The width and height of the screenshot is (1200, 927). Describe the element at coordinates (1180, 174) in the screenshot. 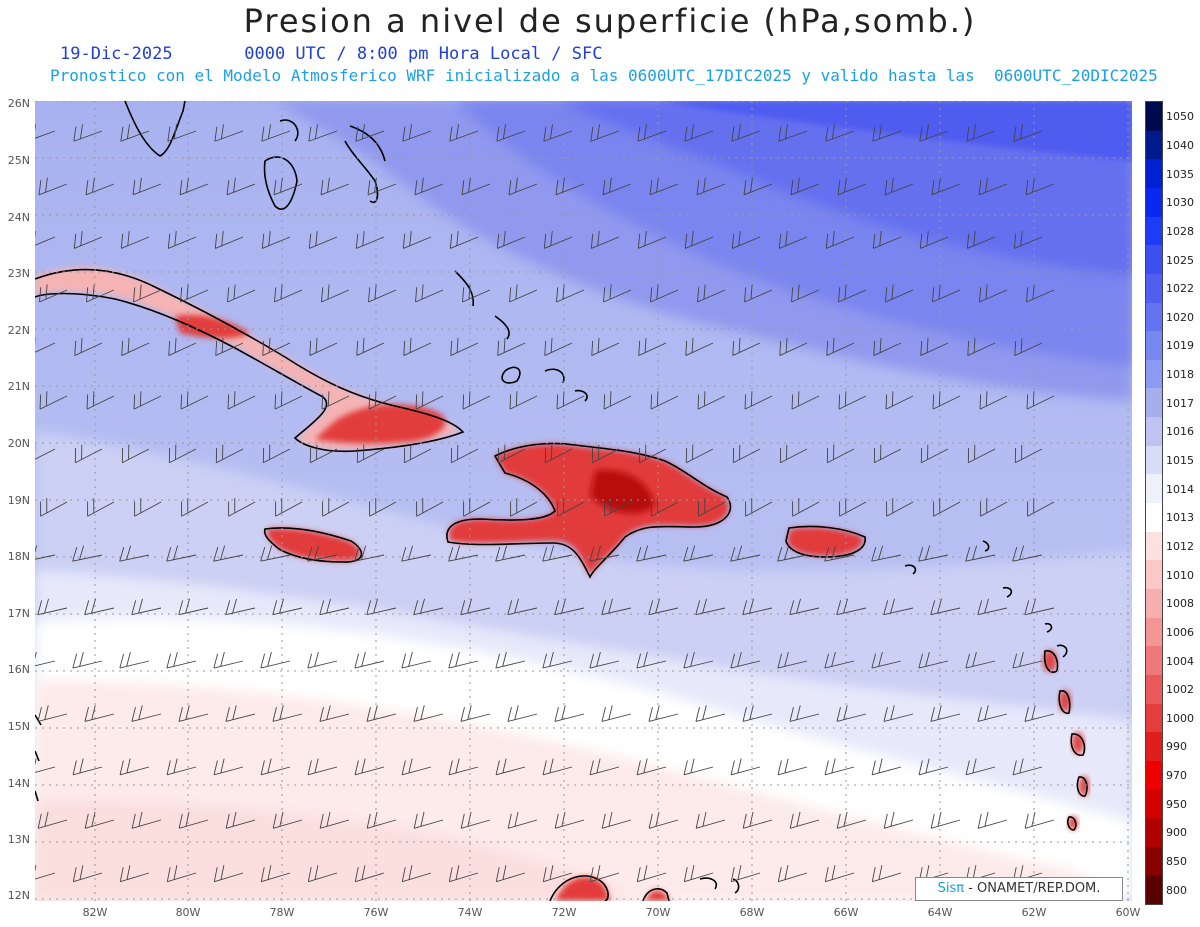

I see `colorbar-level-label: 1035` at that location.